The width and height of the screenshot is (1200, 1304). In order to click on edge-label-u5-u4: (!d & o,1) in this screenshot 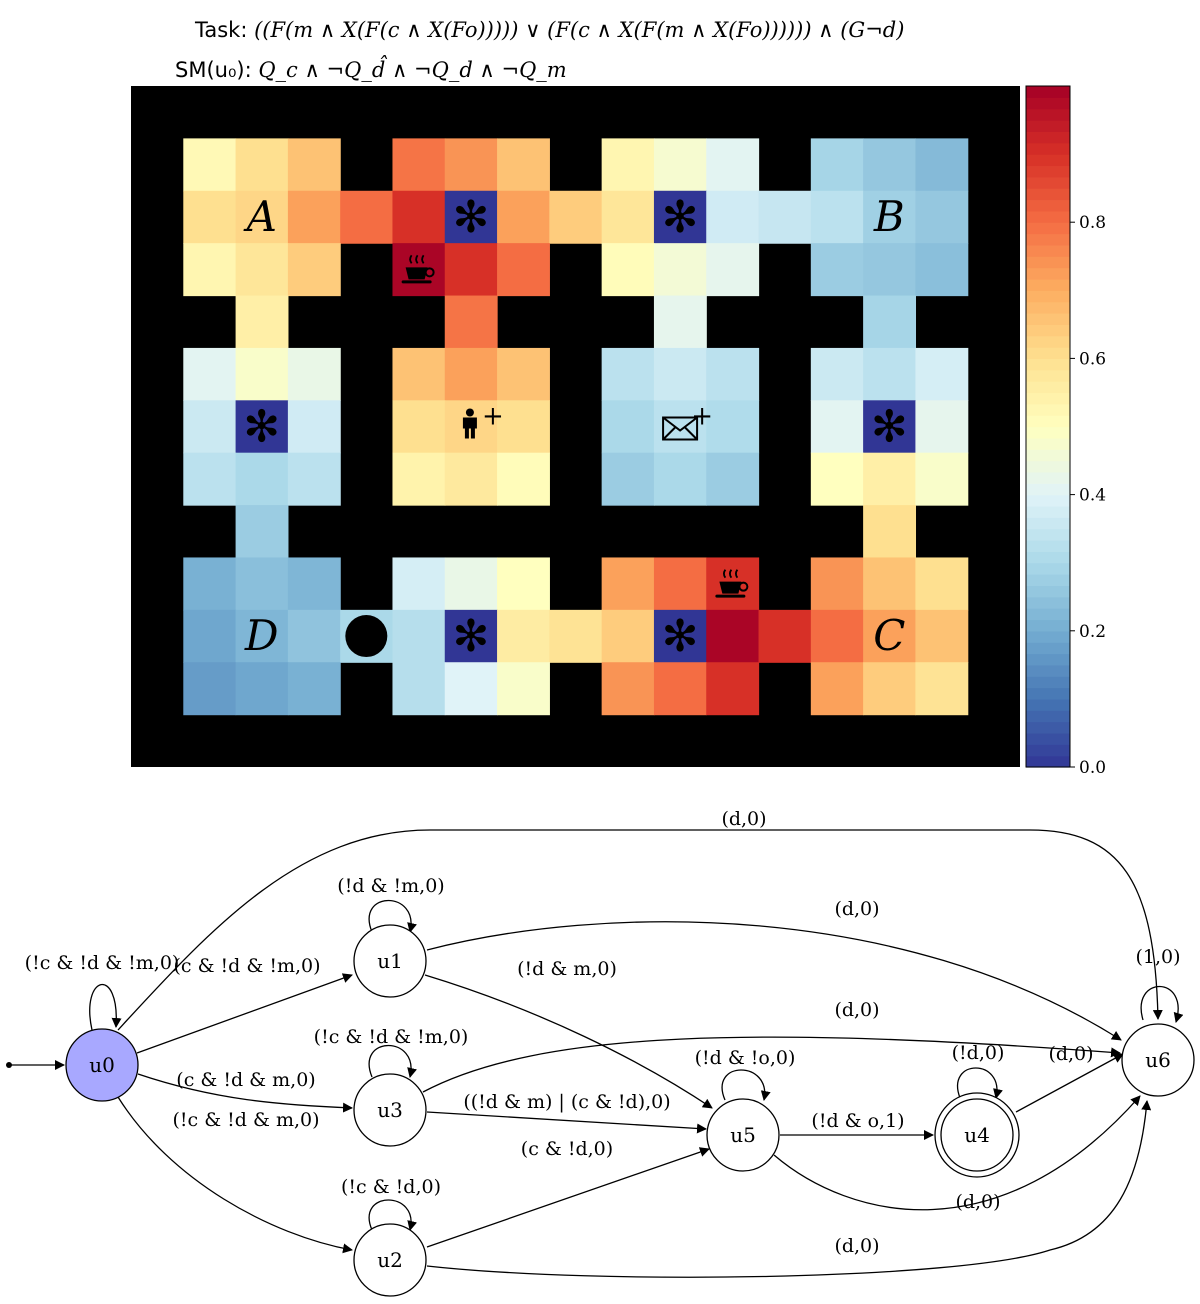, I will do `click(857, 1121)`.